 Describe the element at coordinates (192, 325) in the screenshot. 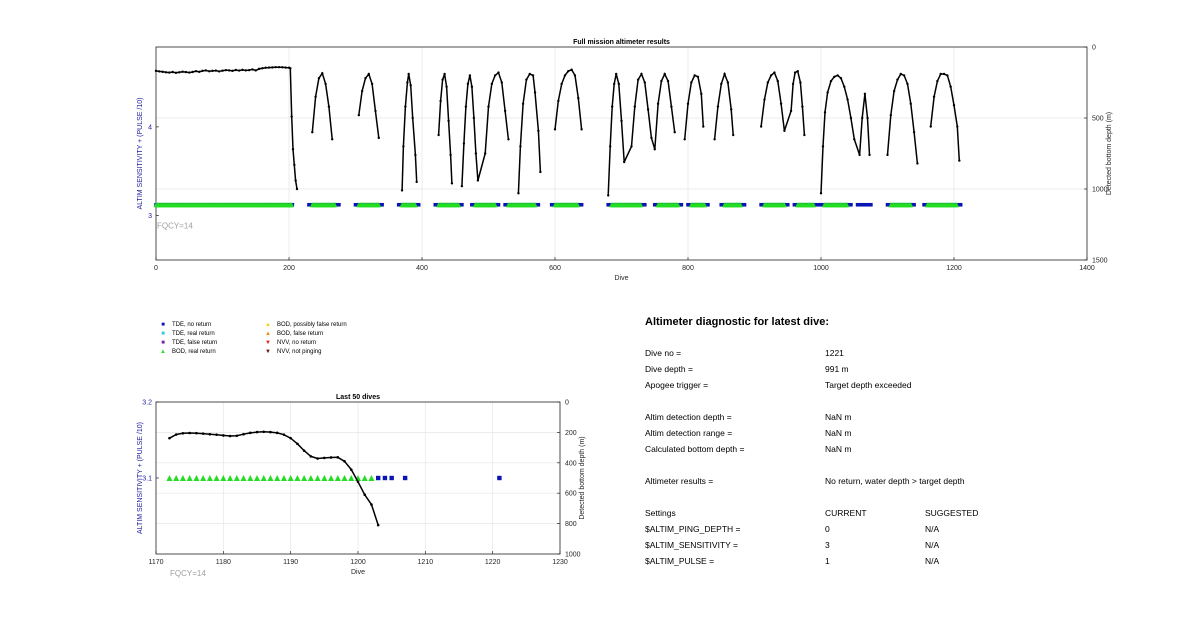

I see `legend-label: TDE, no return` at that location.